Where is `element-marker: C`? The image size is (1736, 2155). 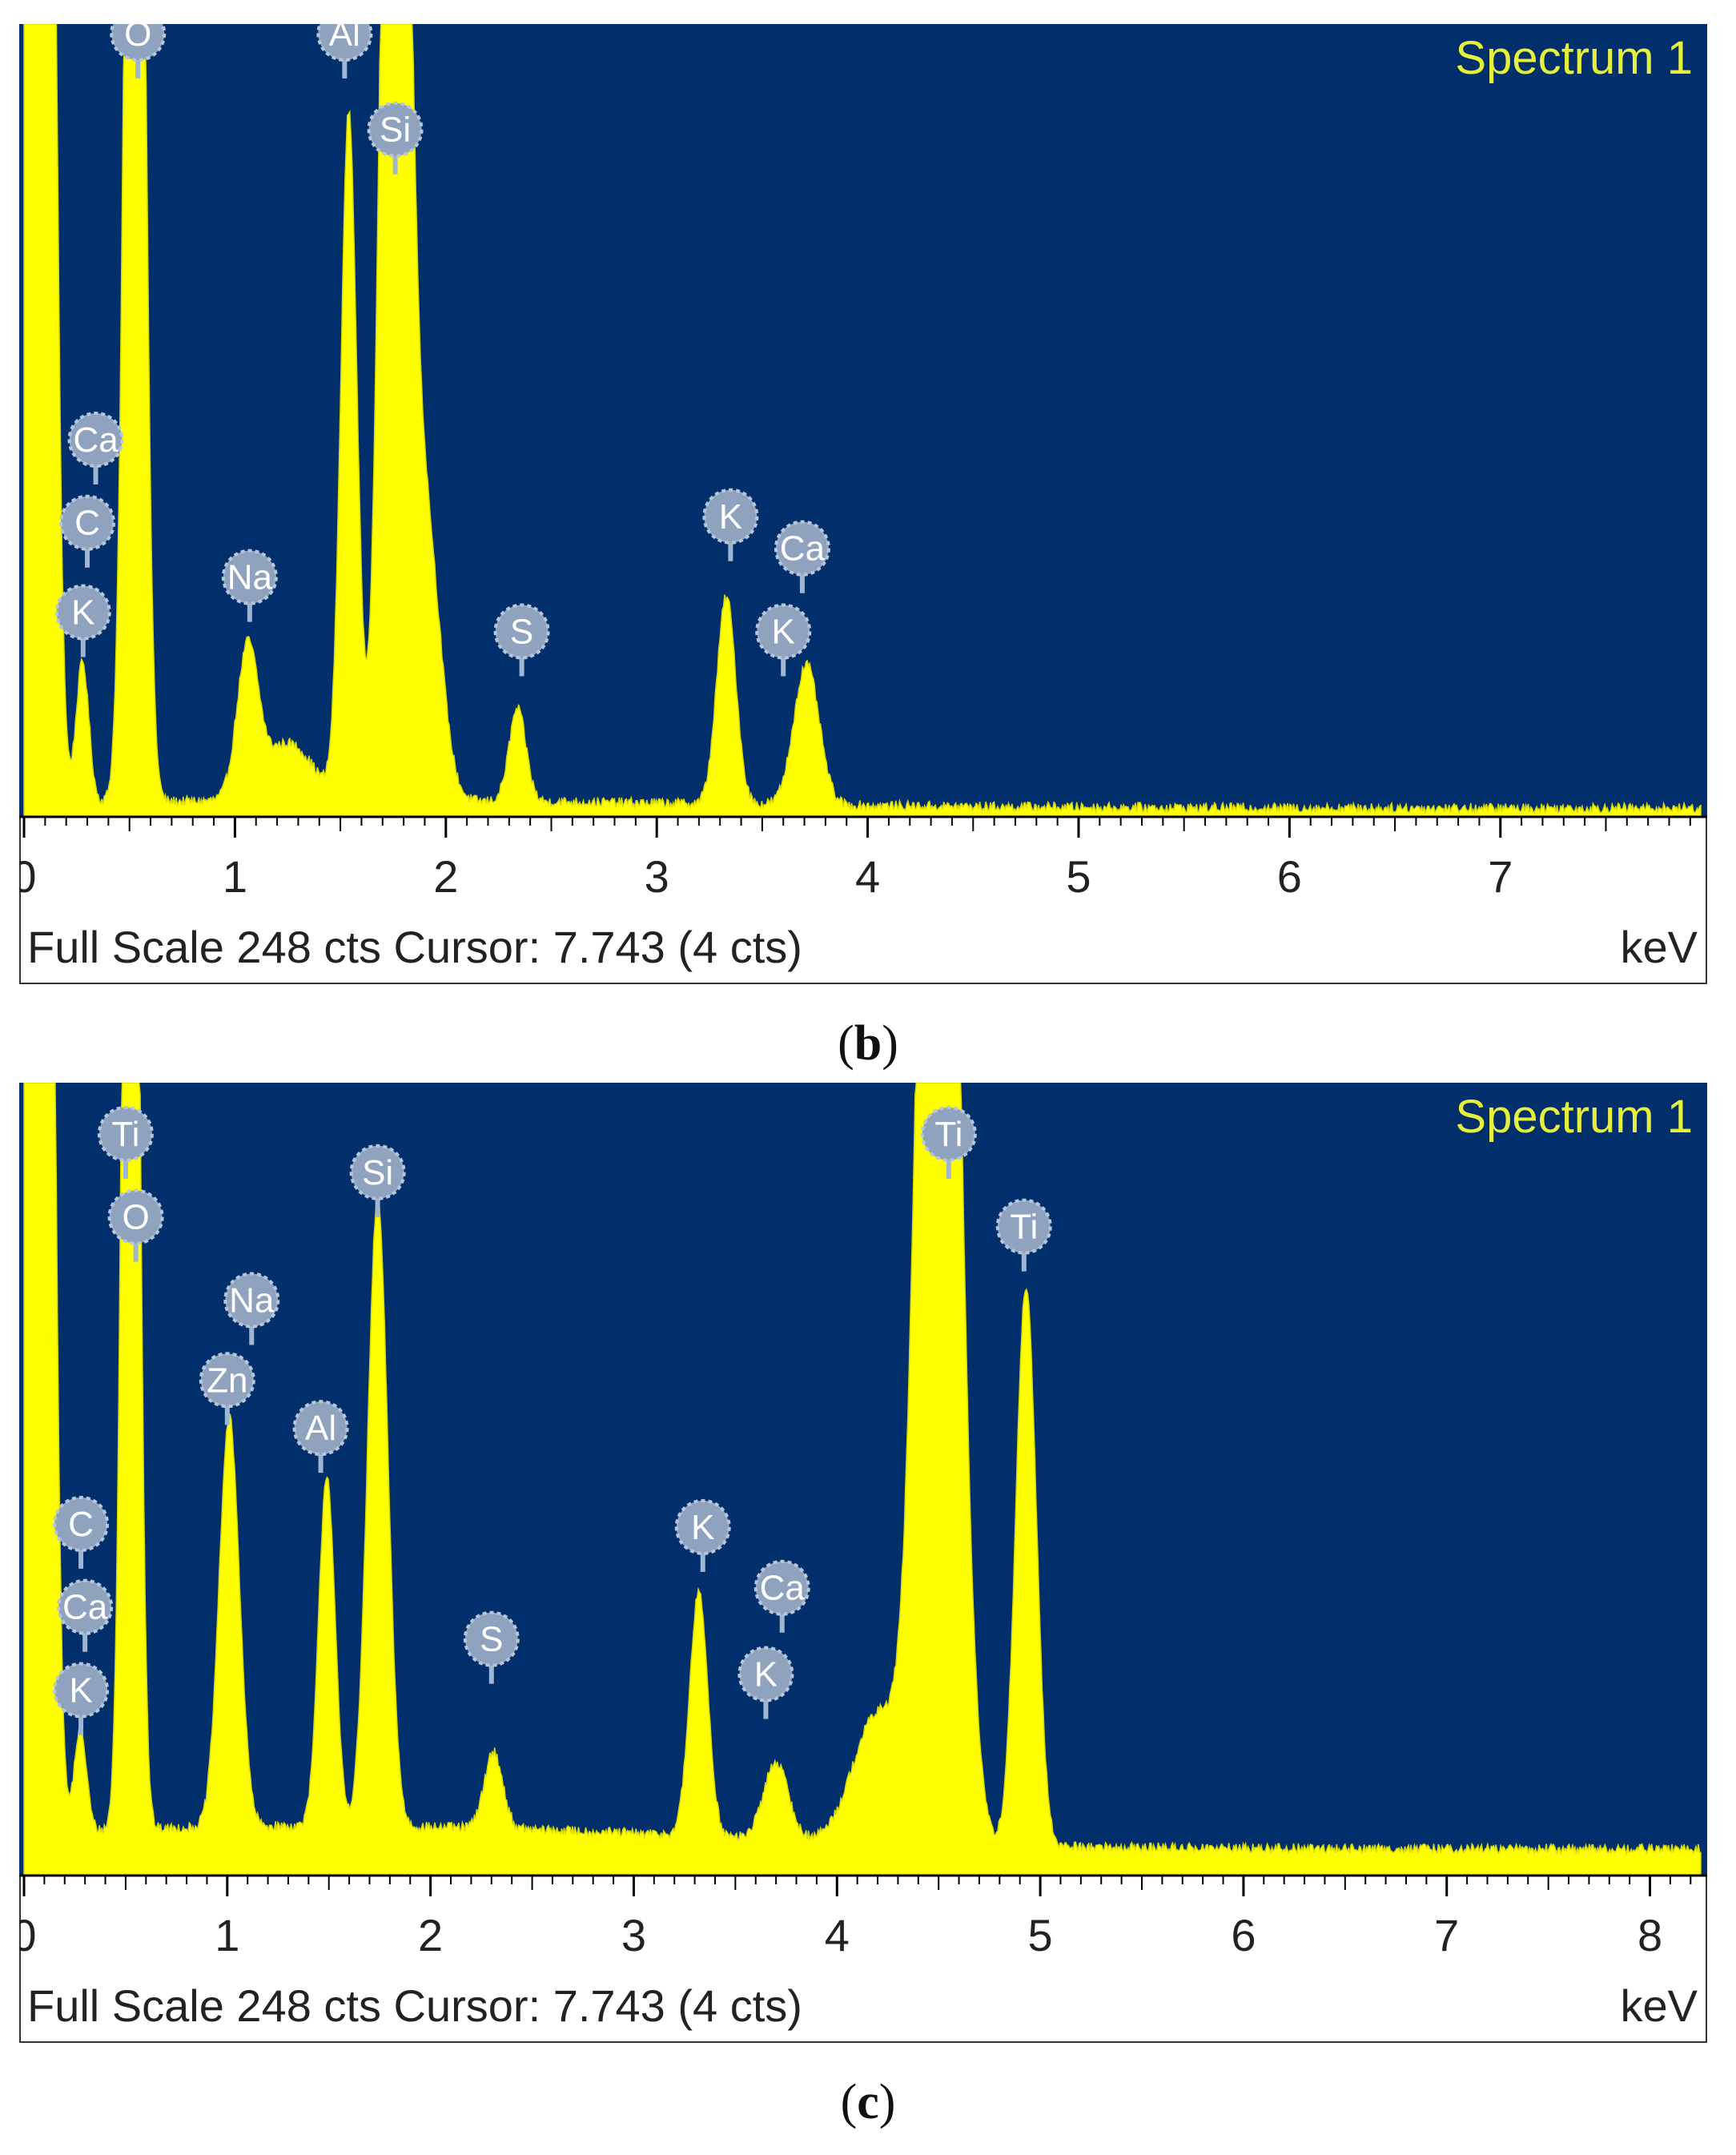 element-marker: C is located at coordinates (82, 1532).